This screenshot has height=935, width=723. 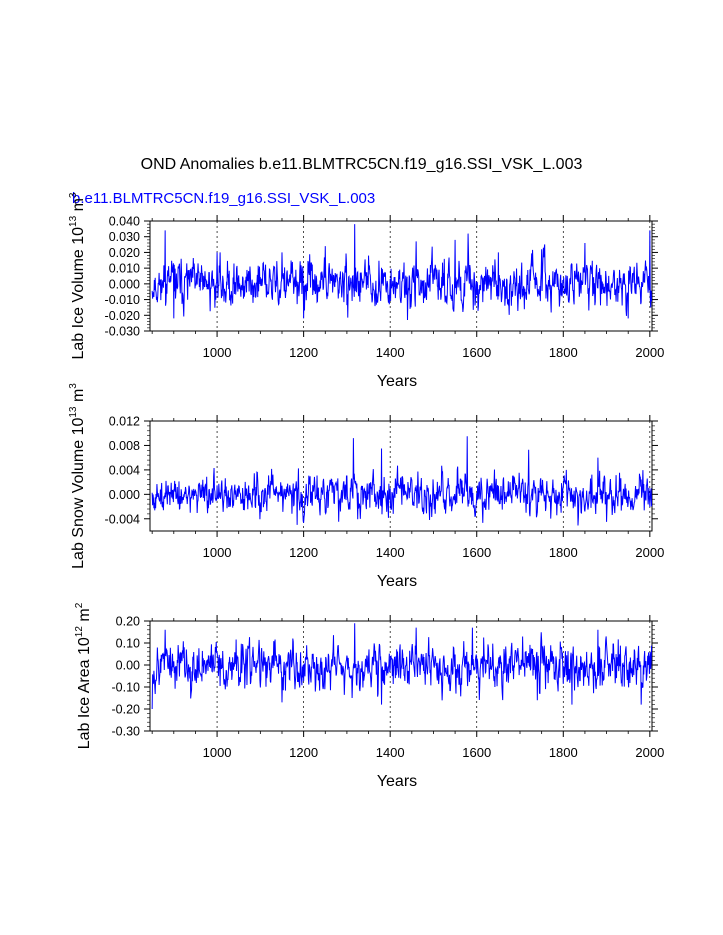 What do you see at coordinates (124, 422) in the screenshot?
I see `y-tick-label: 0.012` at bounding box center [124, 422].